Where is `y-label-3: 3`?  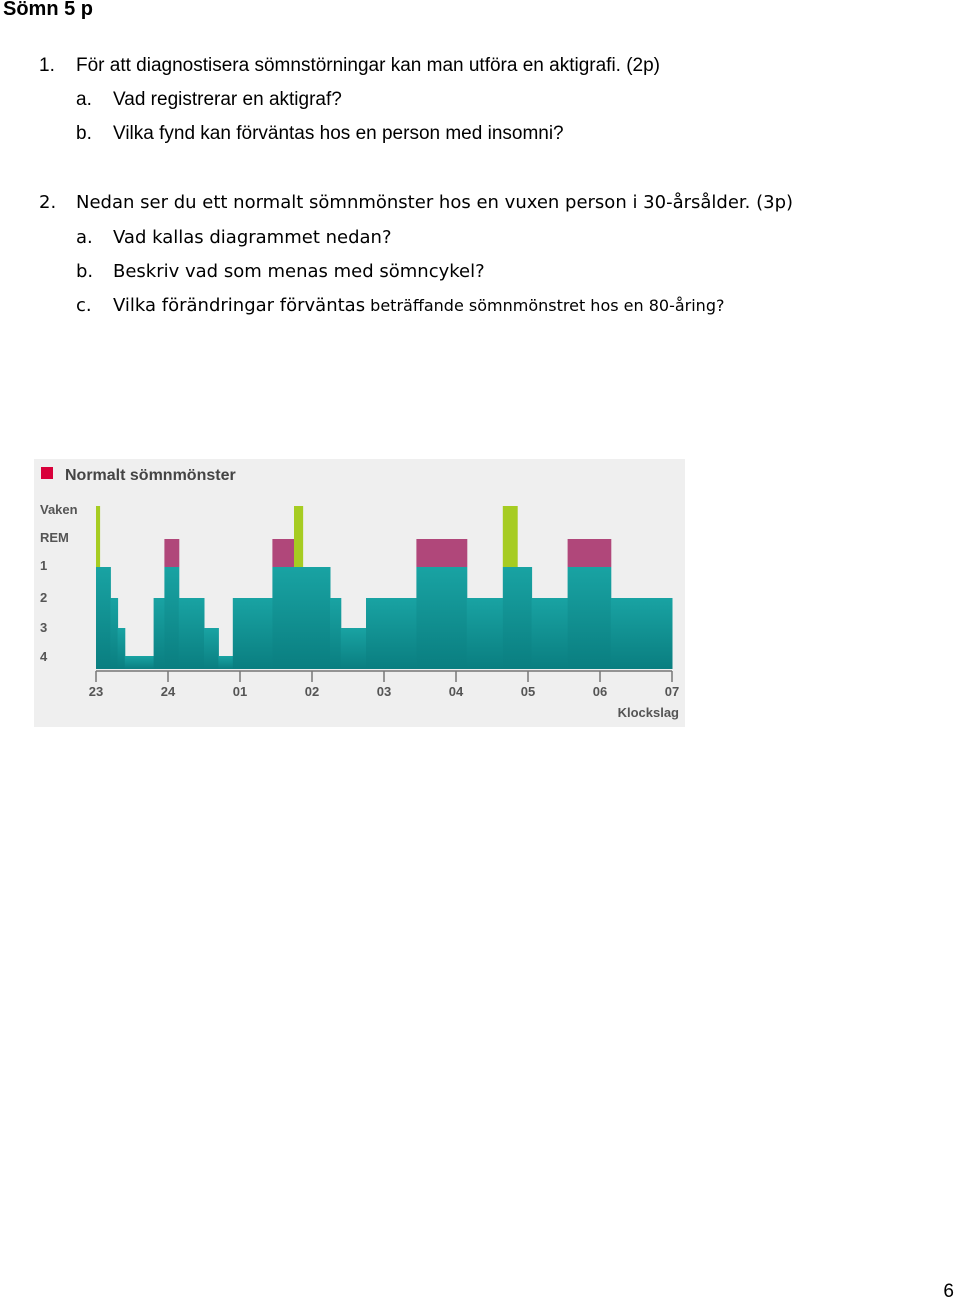 y-label-3: 3 is located at coordinates (43, 627).